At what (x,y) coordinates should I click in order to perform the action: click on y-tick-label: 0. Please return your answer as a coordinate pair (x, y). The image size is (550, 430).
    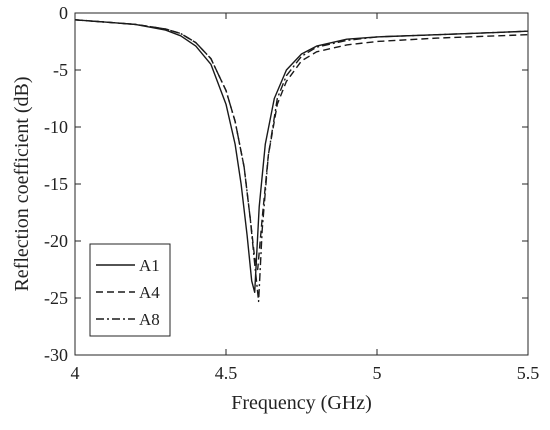
    Looking at the image, I should click on (63, 13).